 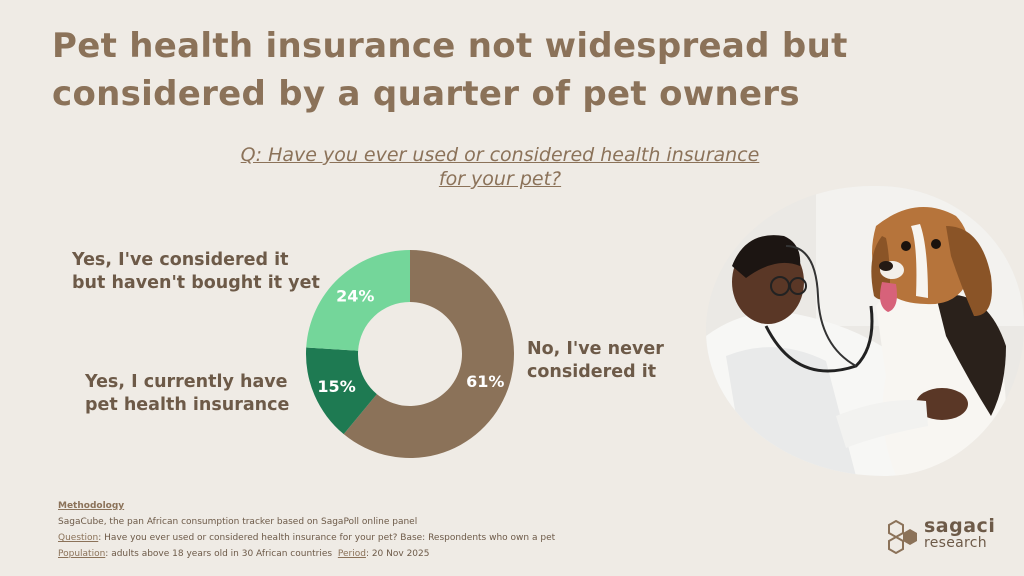 I want to click on slice-no, so click(x=428, y=354).